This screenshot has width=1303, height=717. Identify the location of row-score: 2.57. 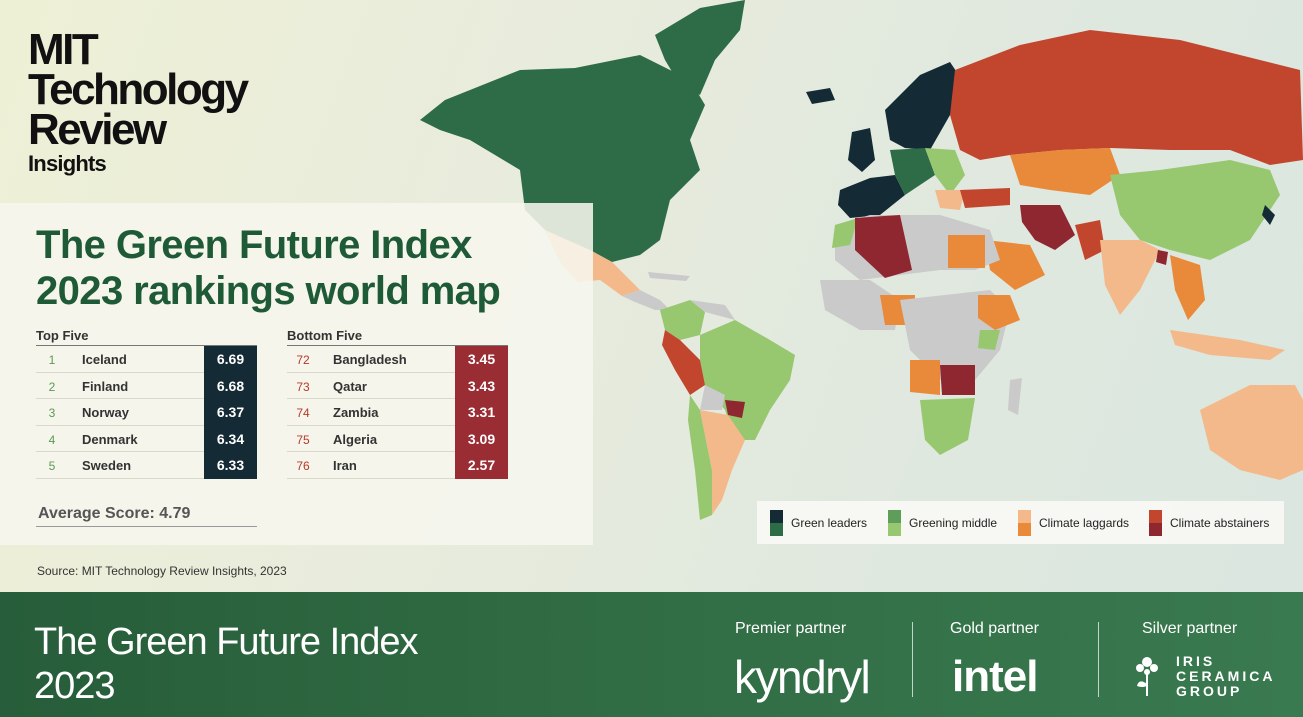
(481, 465).